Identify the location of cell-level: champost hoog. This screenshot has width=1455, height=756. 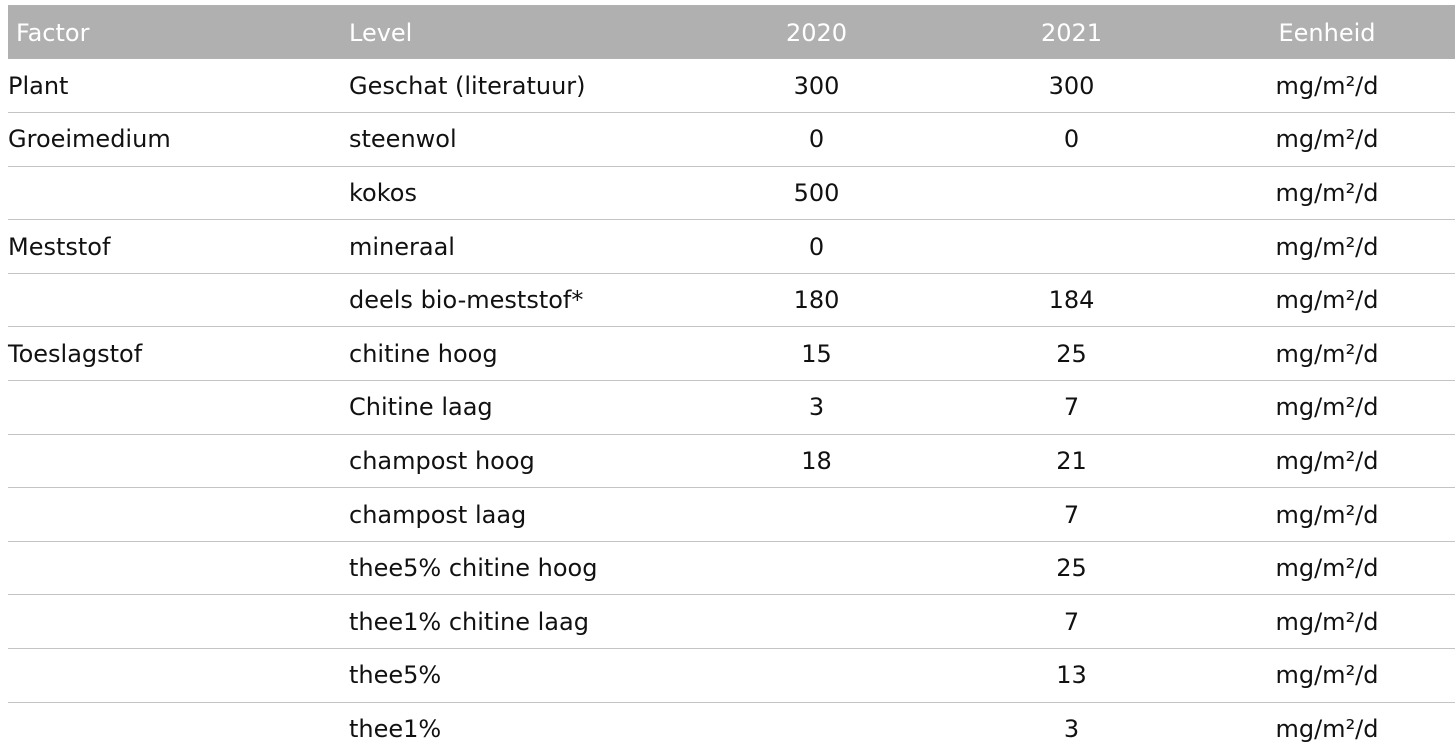
(442, 460).